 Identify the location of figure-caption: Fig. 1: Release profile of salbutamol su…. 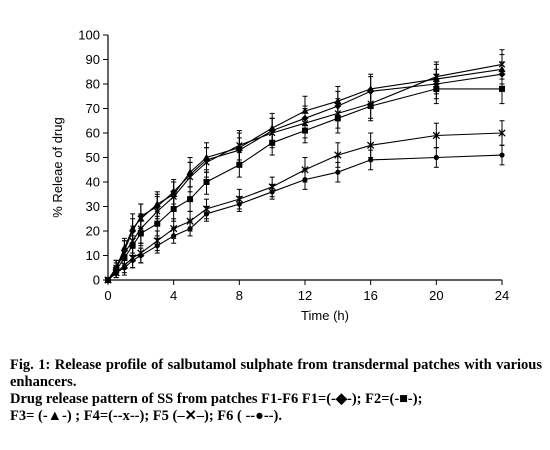
(276, 391).